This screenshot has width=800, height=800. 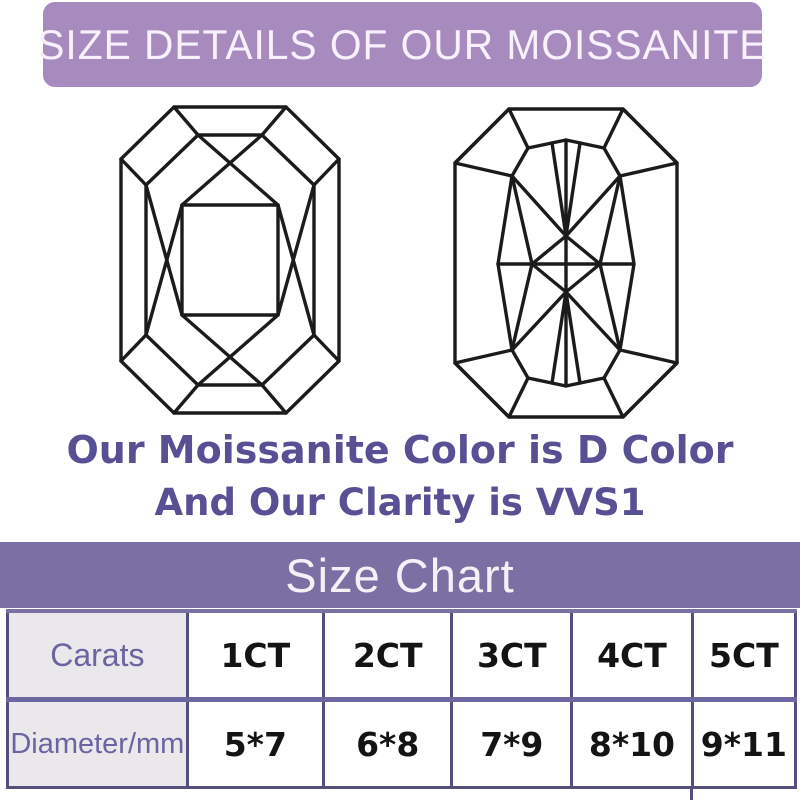 What do you see at coordinates (387, 655) in the screenshot?
I see `carats-value-2ct: 2CT` at bounding box center [387, 655].